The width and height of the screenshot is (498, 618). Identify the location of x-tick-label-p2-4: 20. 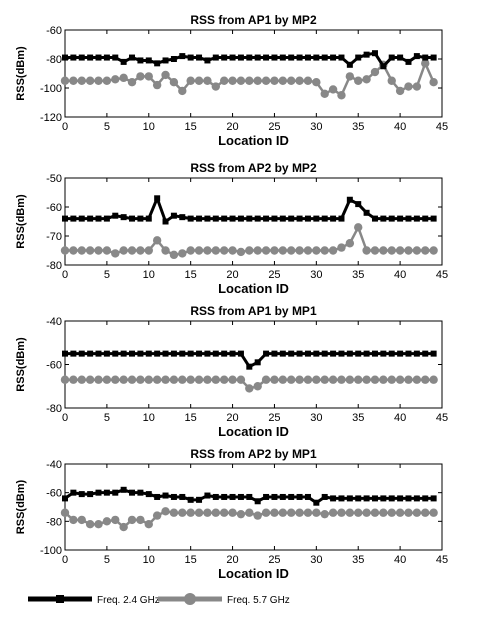
(232, 275).